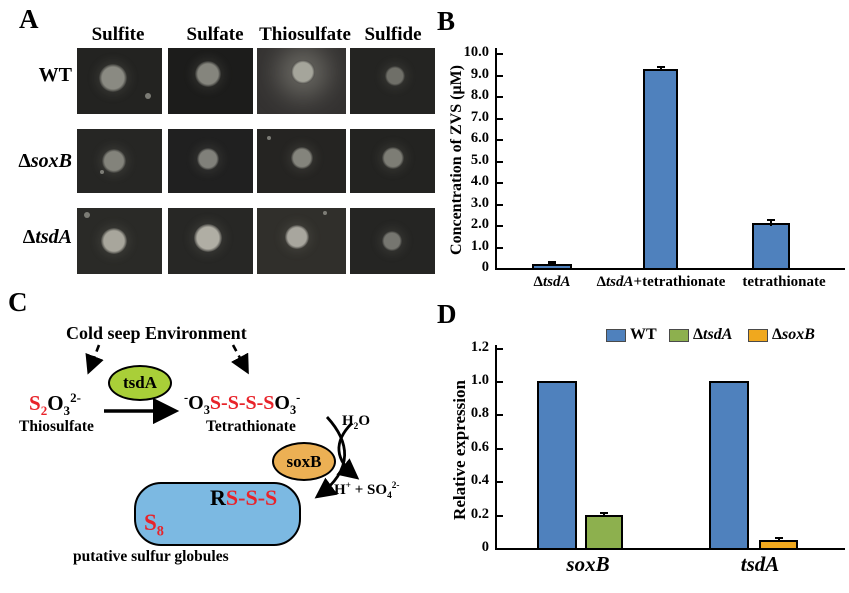 The width and height of the screenshot is (849, 593). I want to click on y-tick-label: 5.0, so click(479, 159).